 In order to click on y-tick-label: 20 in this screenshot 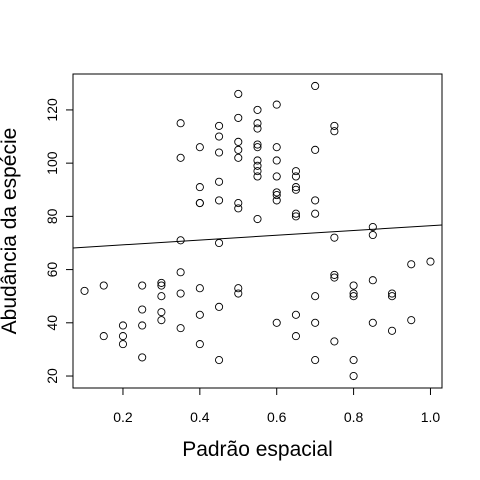, I will do `click(52, 376)`.